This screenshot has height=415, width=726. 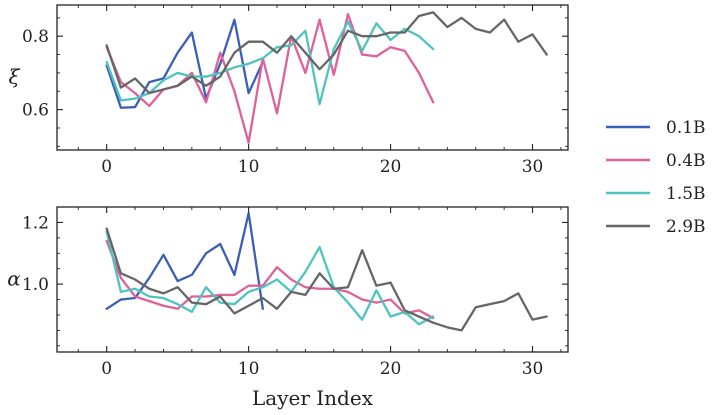 What do you see at coordinates (686, 227) in the screenshot?
I see `legend-label-2-9b: 2.9B` at bounding box center [686, 227].